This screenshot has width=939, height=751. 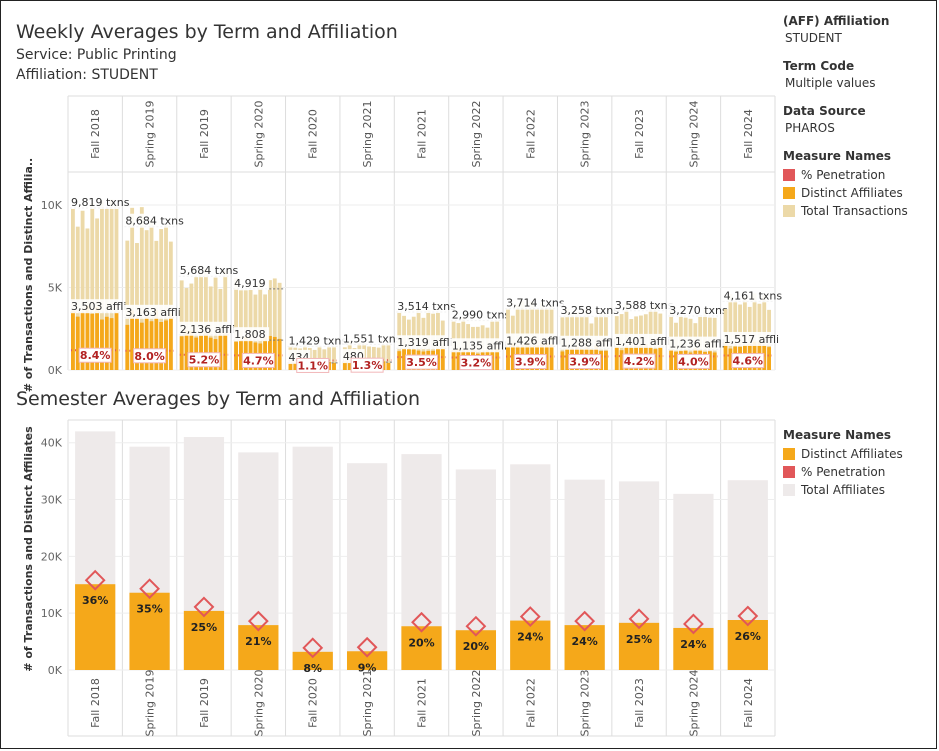 I want to click on bottom-y-tick-label: 10K, so click(x=52, y=613).